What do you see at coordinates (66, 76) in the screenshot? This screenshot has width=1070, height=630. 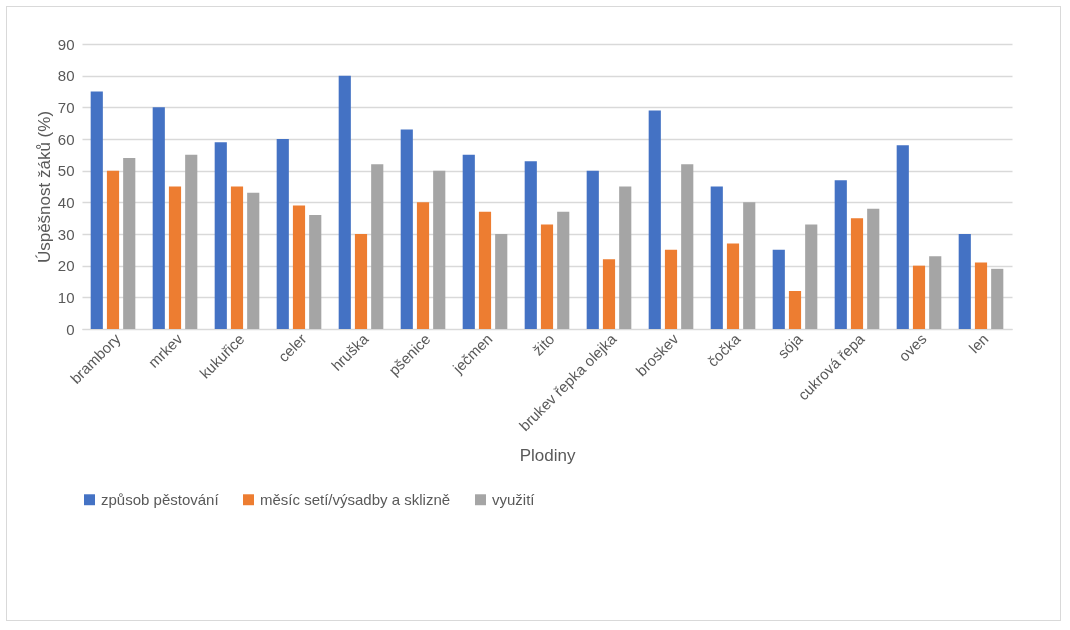 I see `y-tick-label: 80` at bounding box center [66, 76].